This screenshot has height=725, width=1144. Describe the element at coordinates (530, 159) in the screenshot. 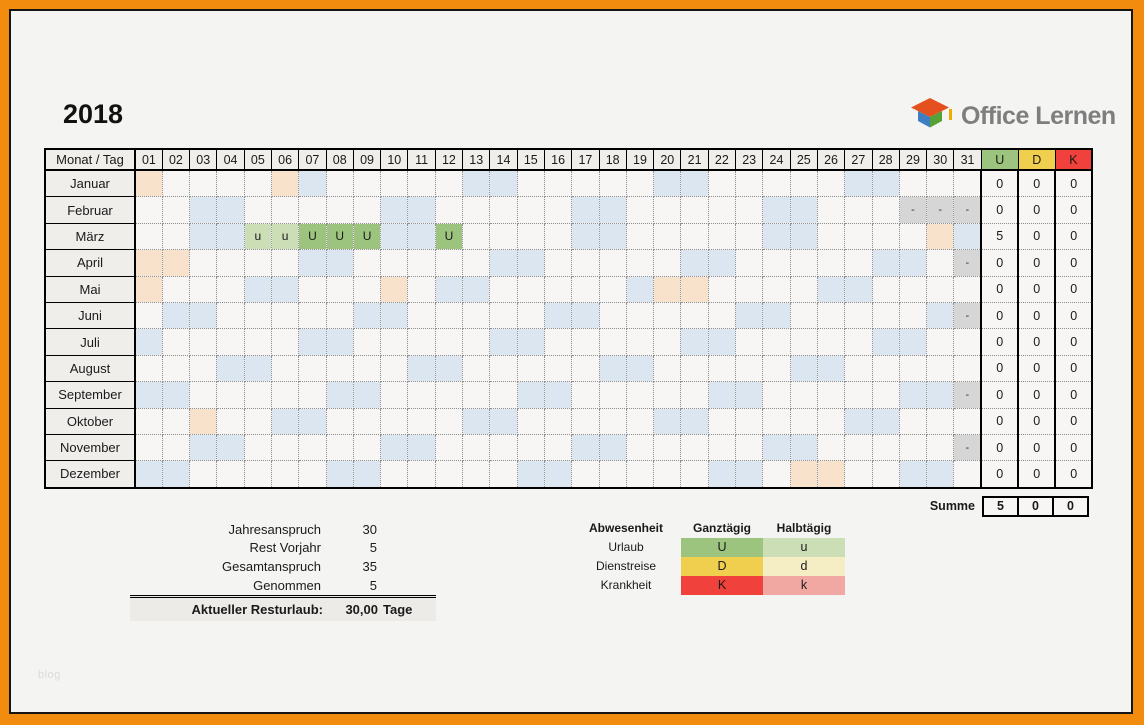

I see `day-header: 15` at that location.